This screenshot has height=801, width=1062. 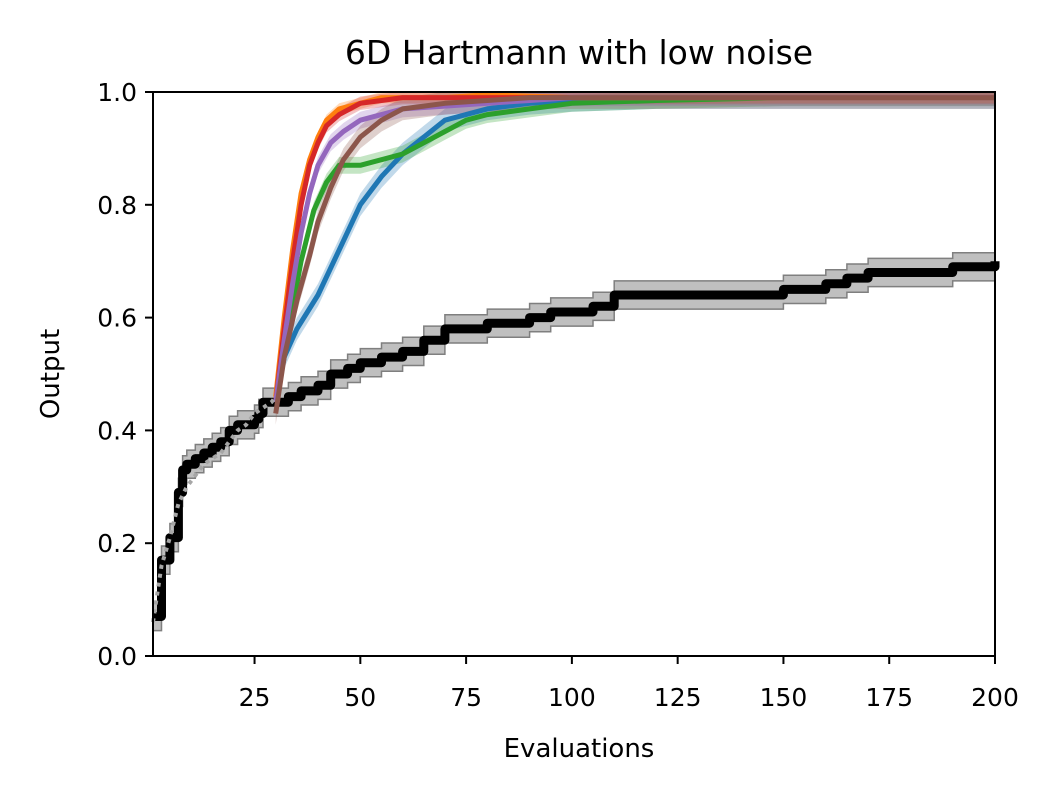 I want to click on x-tick-label: 25, so click(x=255, y=697).